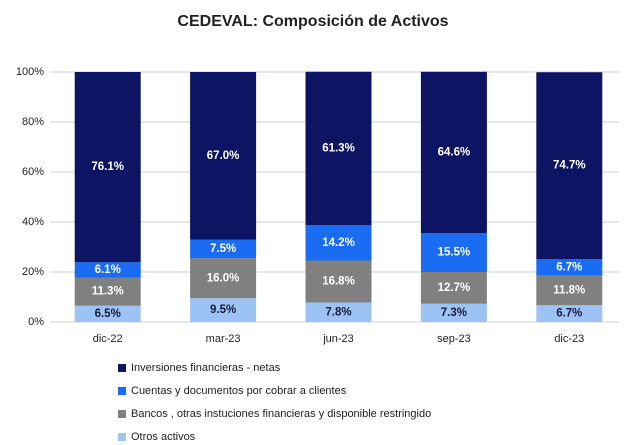  I want to click on value-label: 7.5%, so click(223, 249).